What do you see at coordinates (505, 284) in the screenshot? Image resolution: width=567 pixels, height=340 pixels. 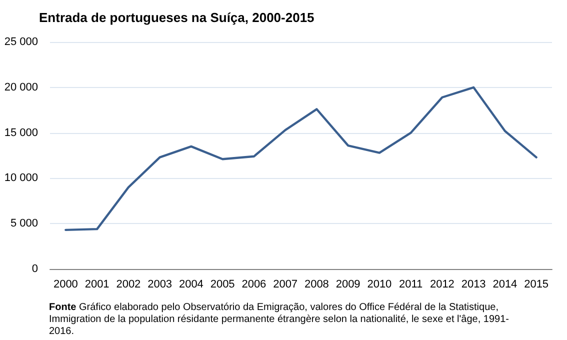 I see `x-tick-label: 2014` at bounding box center [505, 284].